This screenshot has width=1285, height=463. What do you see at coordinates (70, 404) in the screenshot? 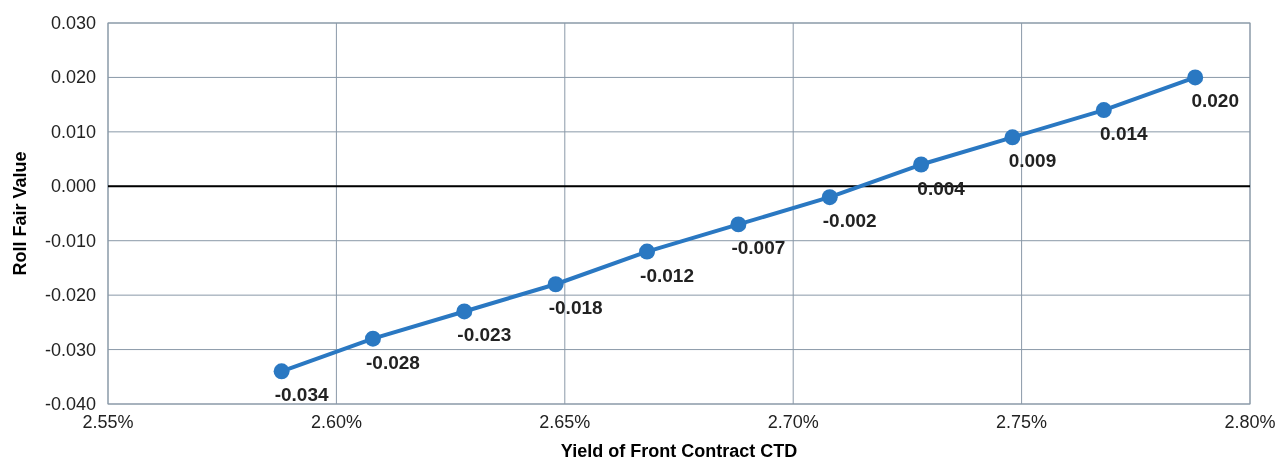
I see `y-tick-label: -0.040` at bounding box center [70, 404].